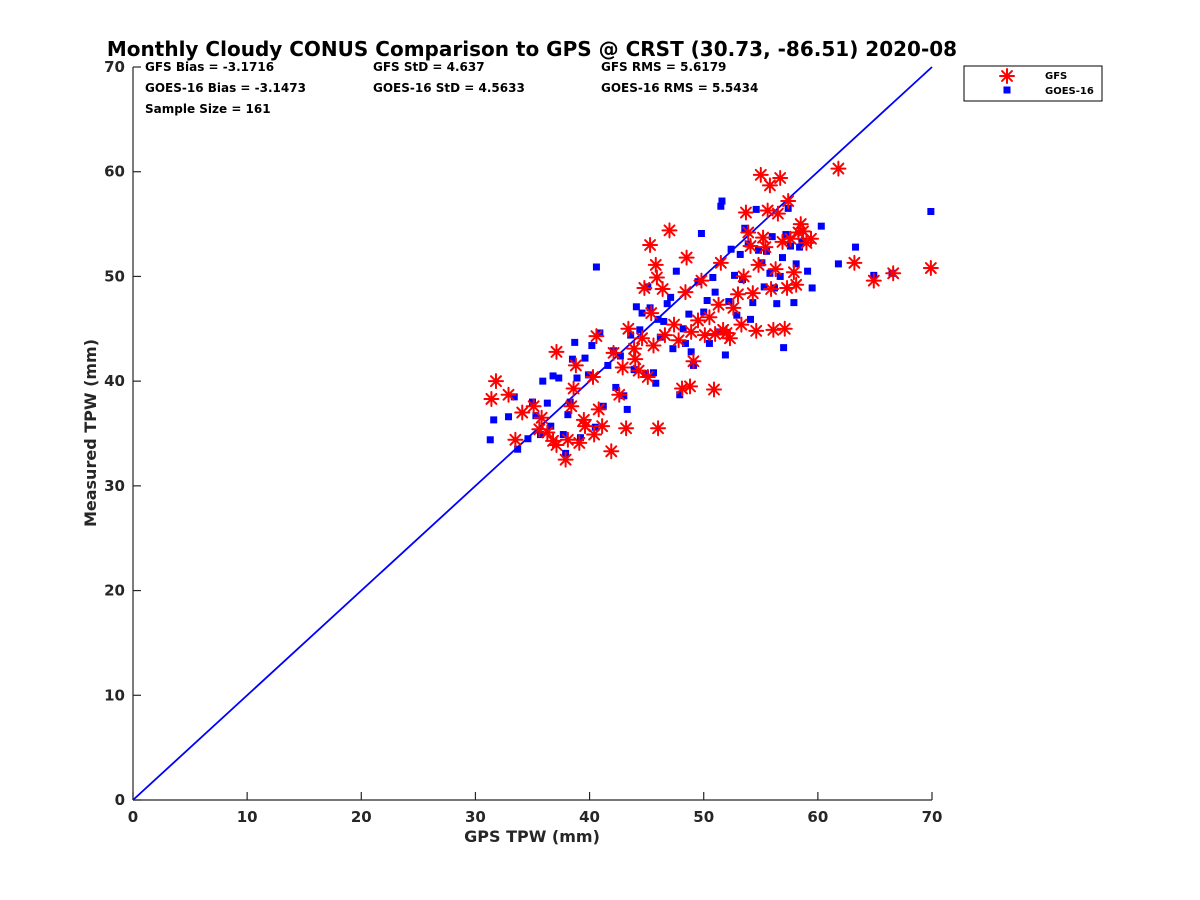  I want to click on x-tick-label: 10, so click(247, 817).